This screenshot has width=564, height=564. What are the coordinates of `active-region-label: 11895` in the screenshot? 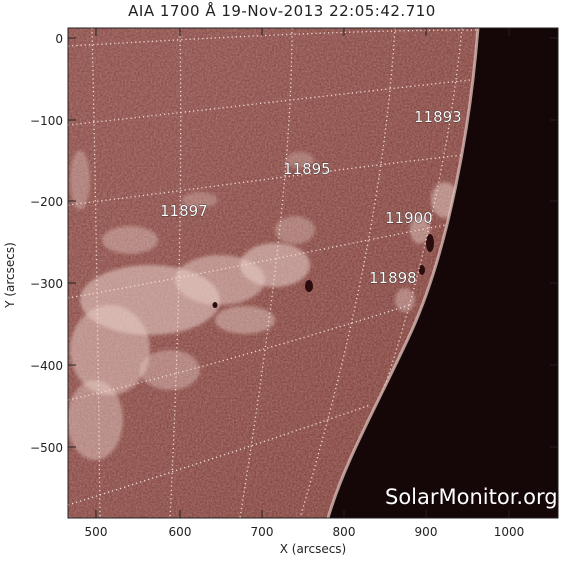 It's located at (307, 169).